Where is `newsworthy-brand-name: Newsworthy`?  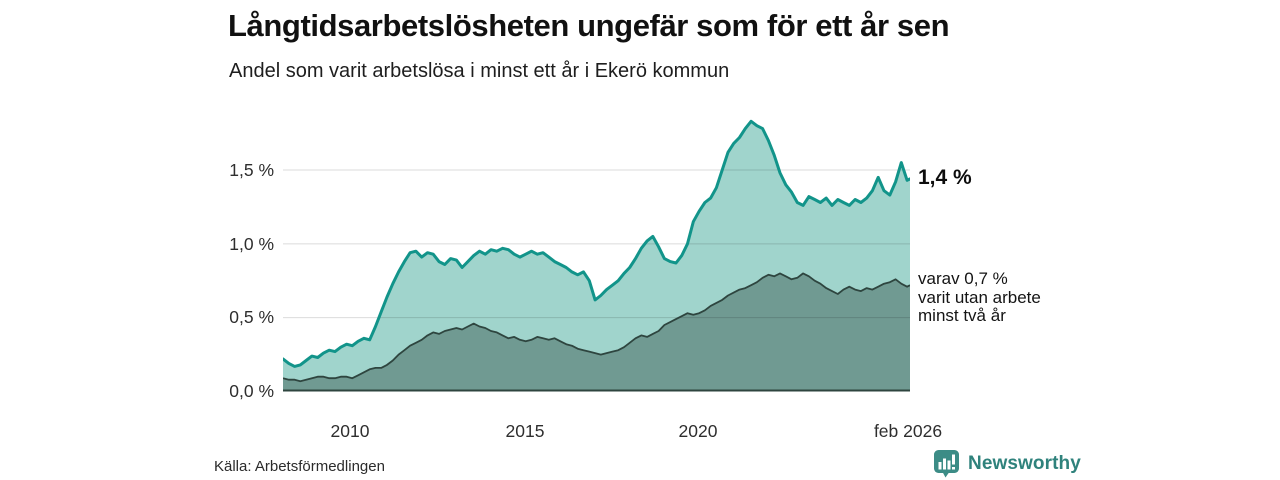 newsworthy-brand-name: Newsworthy is located at coordinates (1024, 463).